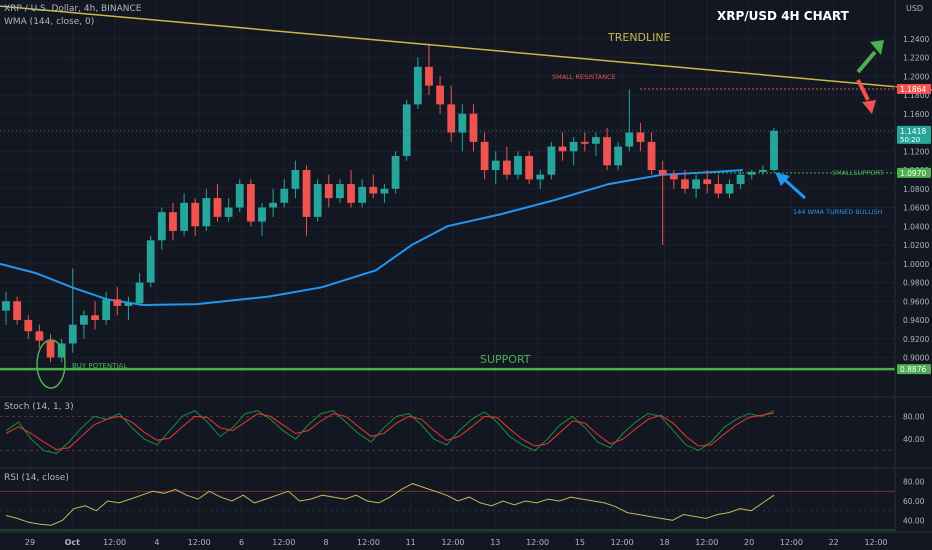 This screenshot has width=932, height=550. What do you see at coordinates (914, 501) in the screenshot?
I see `rsi-tick: 60.00` at bounding box center [914, 501].